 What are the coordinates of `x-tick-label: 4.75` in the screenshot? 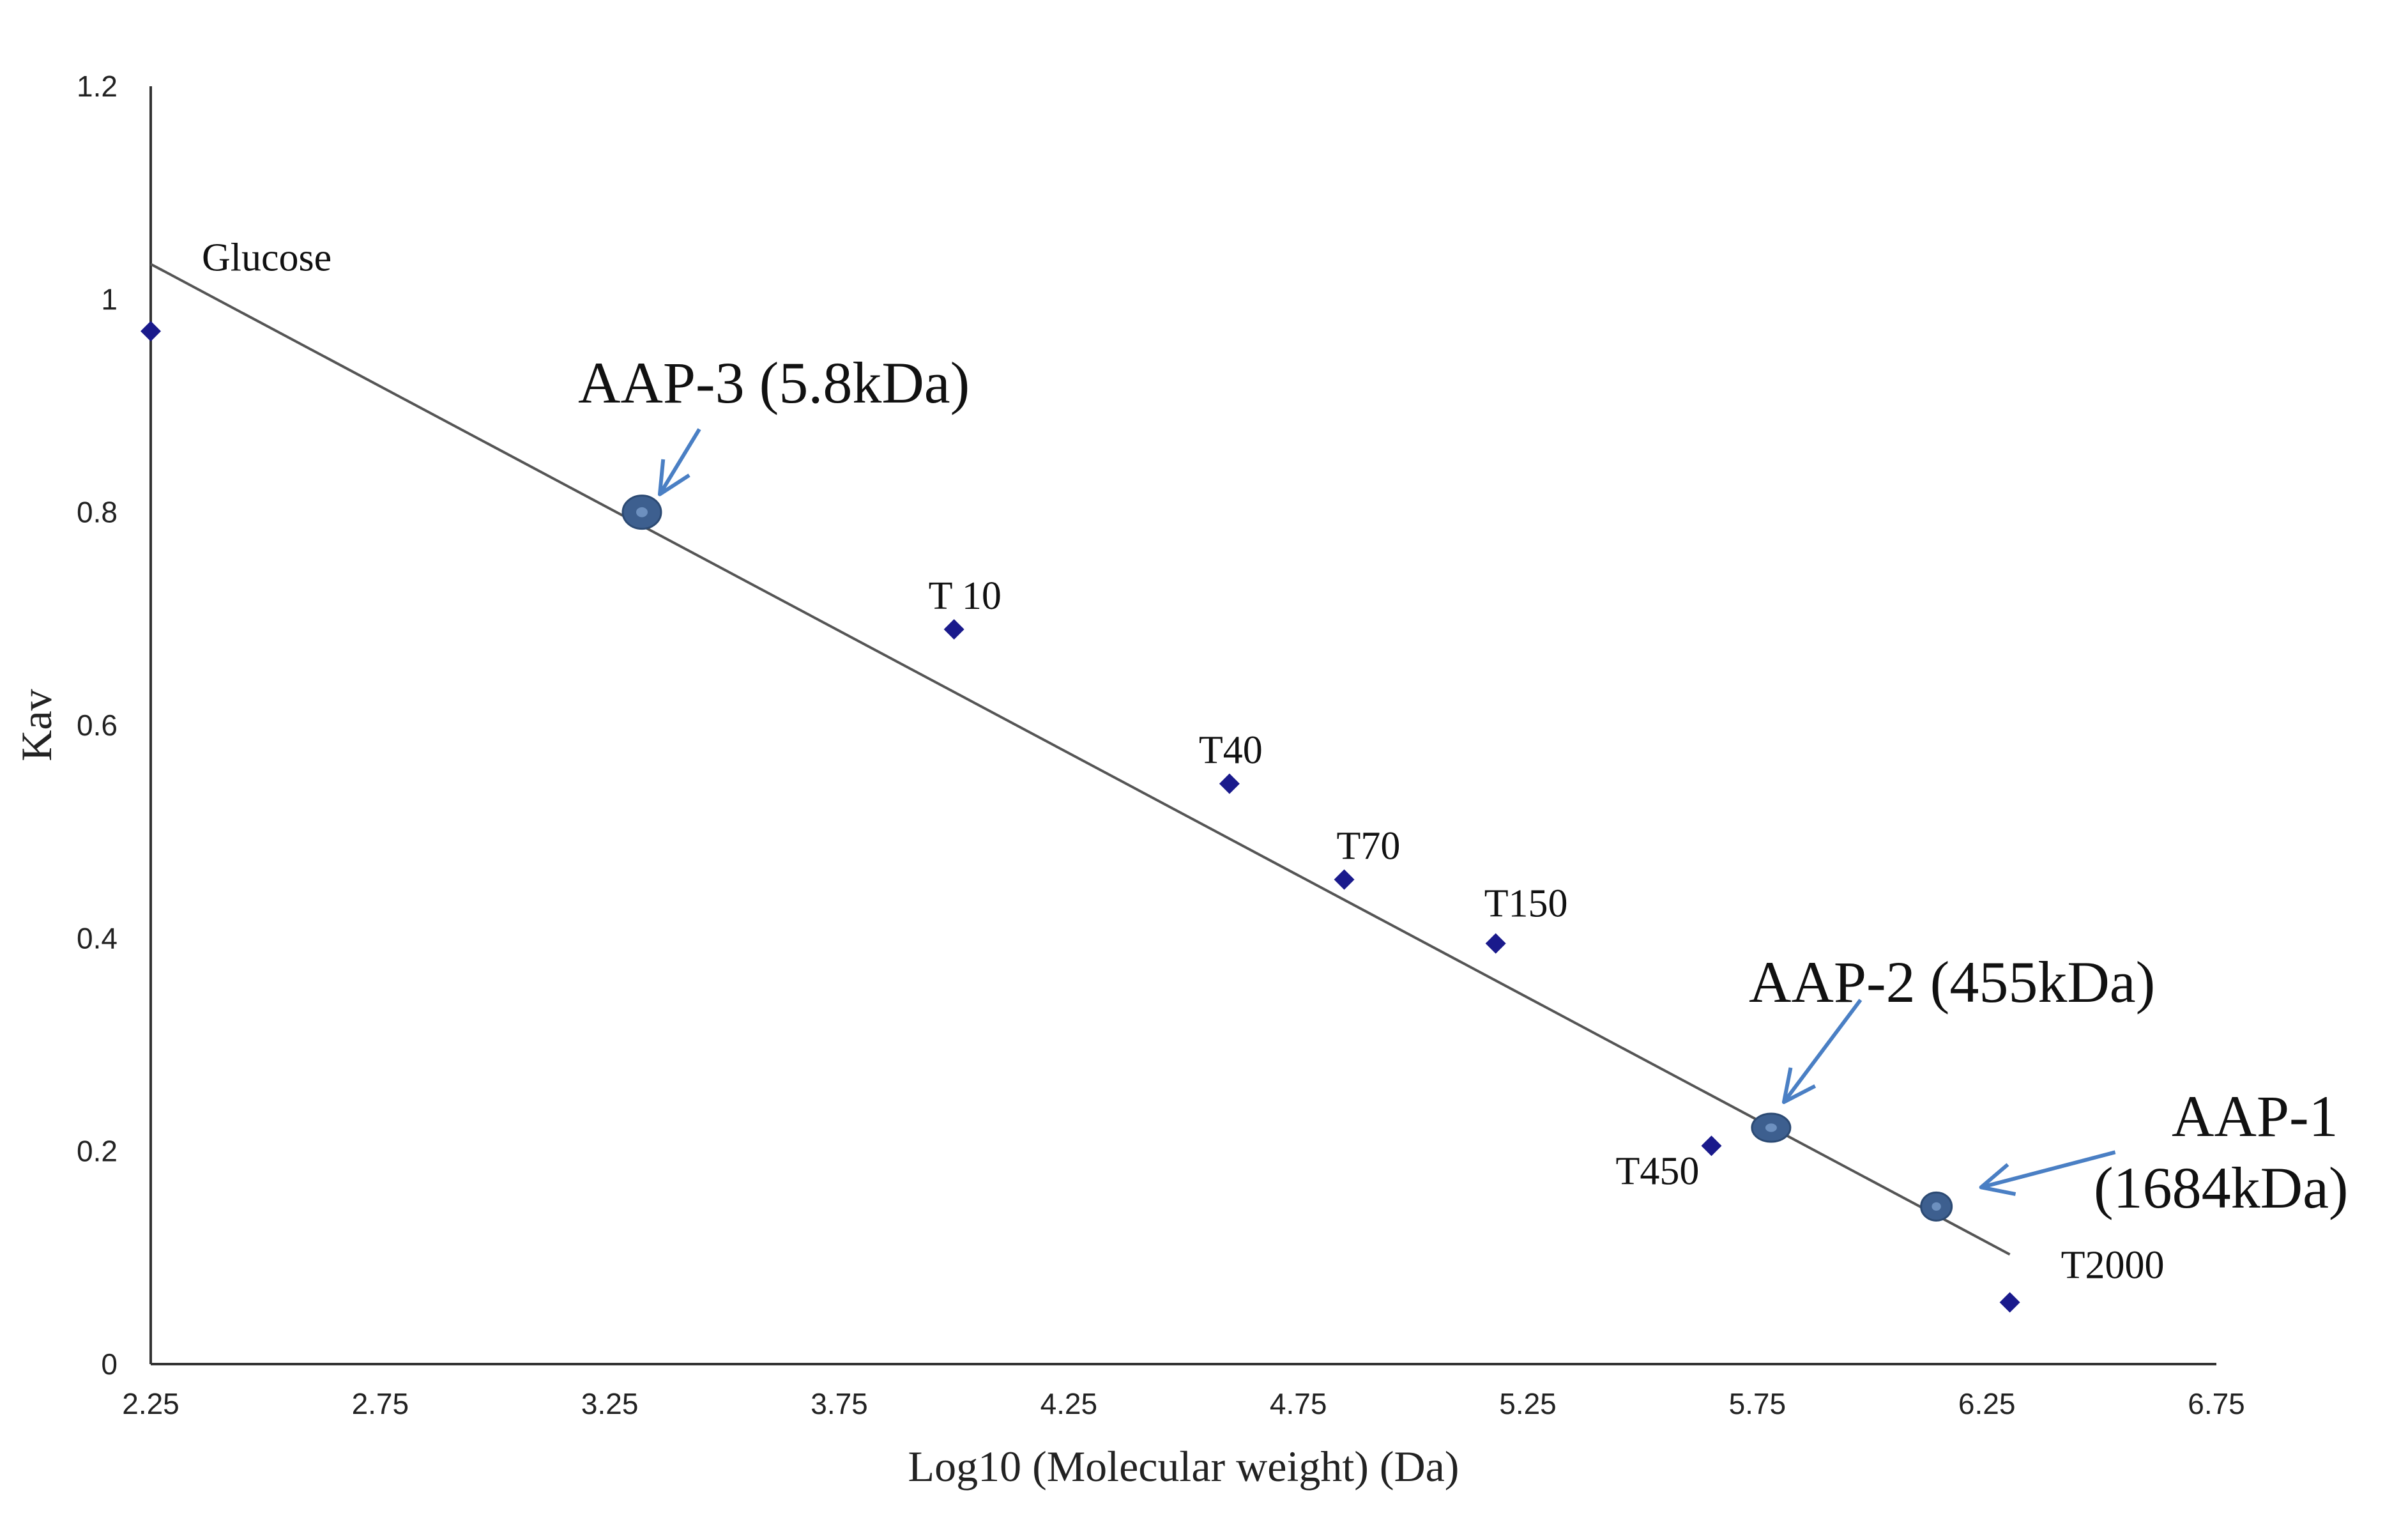 It's located at (1298, 1403).